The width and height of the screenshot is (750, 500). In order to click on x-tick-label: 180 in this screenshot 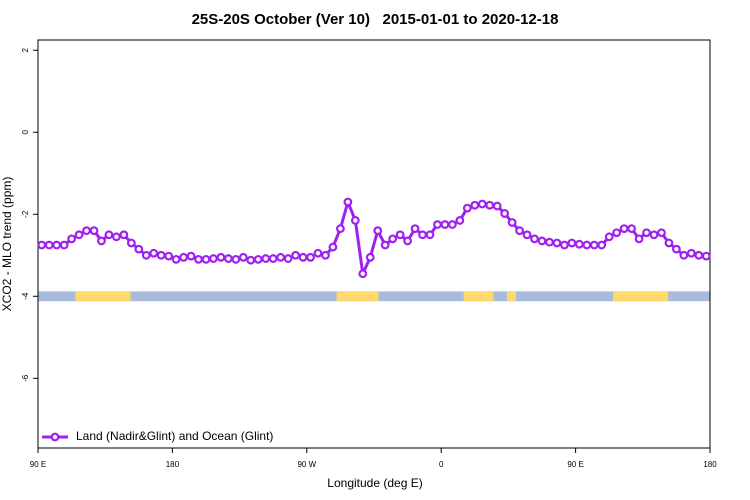, I will do `click(173, 464)`.